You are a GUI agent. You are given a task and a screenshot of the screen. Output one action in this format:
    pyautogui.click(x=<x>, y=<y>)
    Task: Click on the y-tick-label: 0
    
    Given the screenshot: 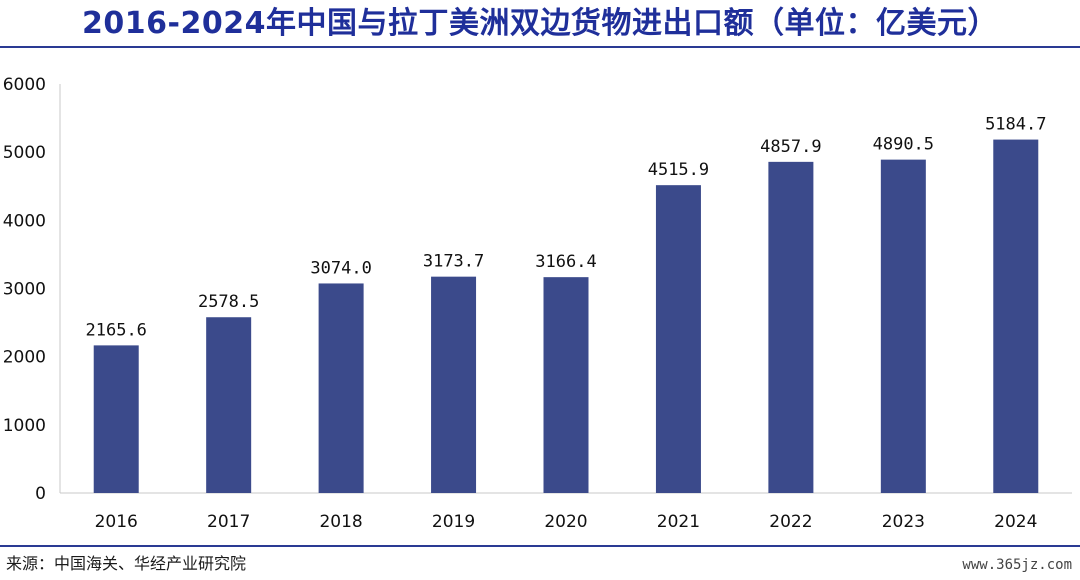 What is the action you would take?
    pyautogui.click(x=40, y=494)
    